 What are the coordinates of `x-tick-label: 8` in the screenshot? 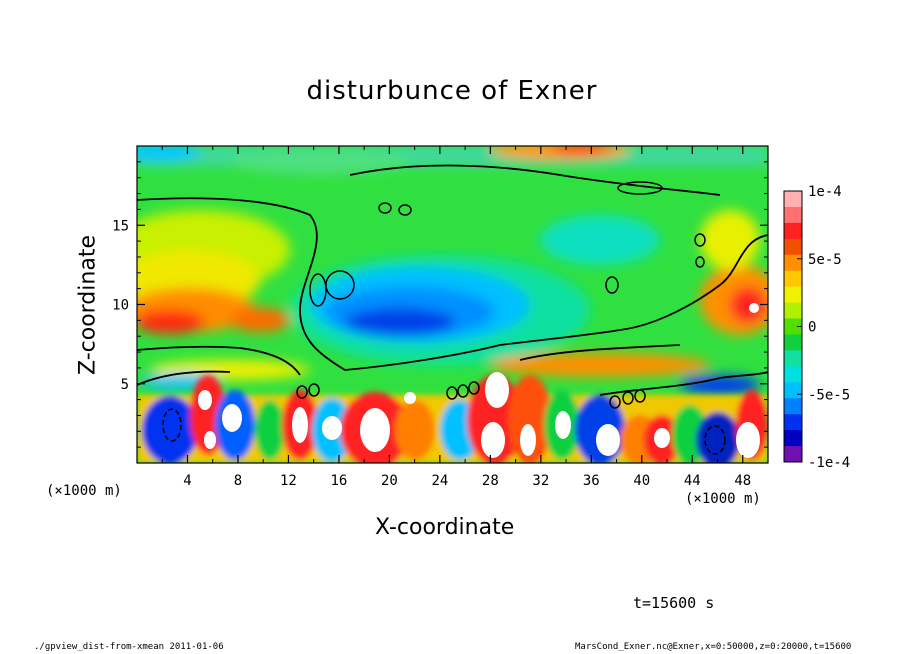 It's located at (238, 481).